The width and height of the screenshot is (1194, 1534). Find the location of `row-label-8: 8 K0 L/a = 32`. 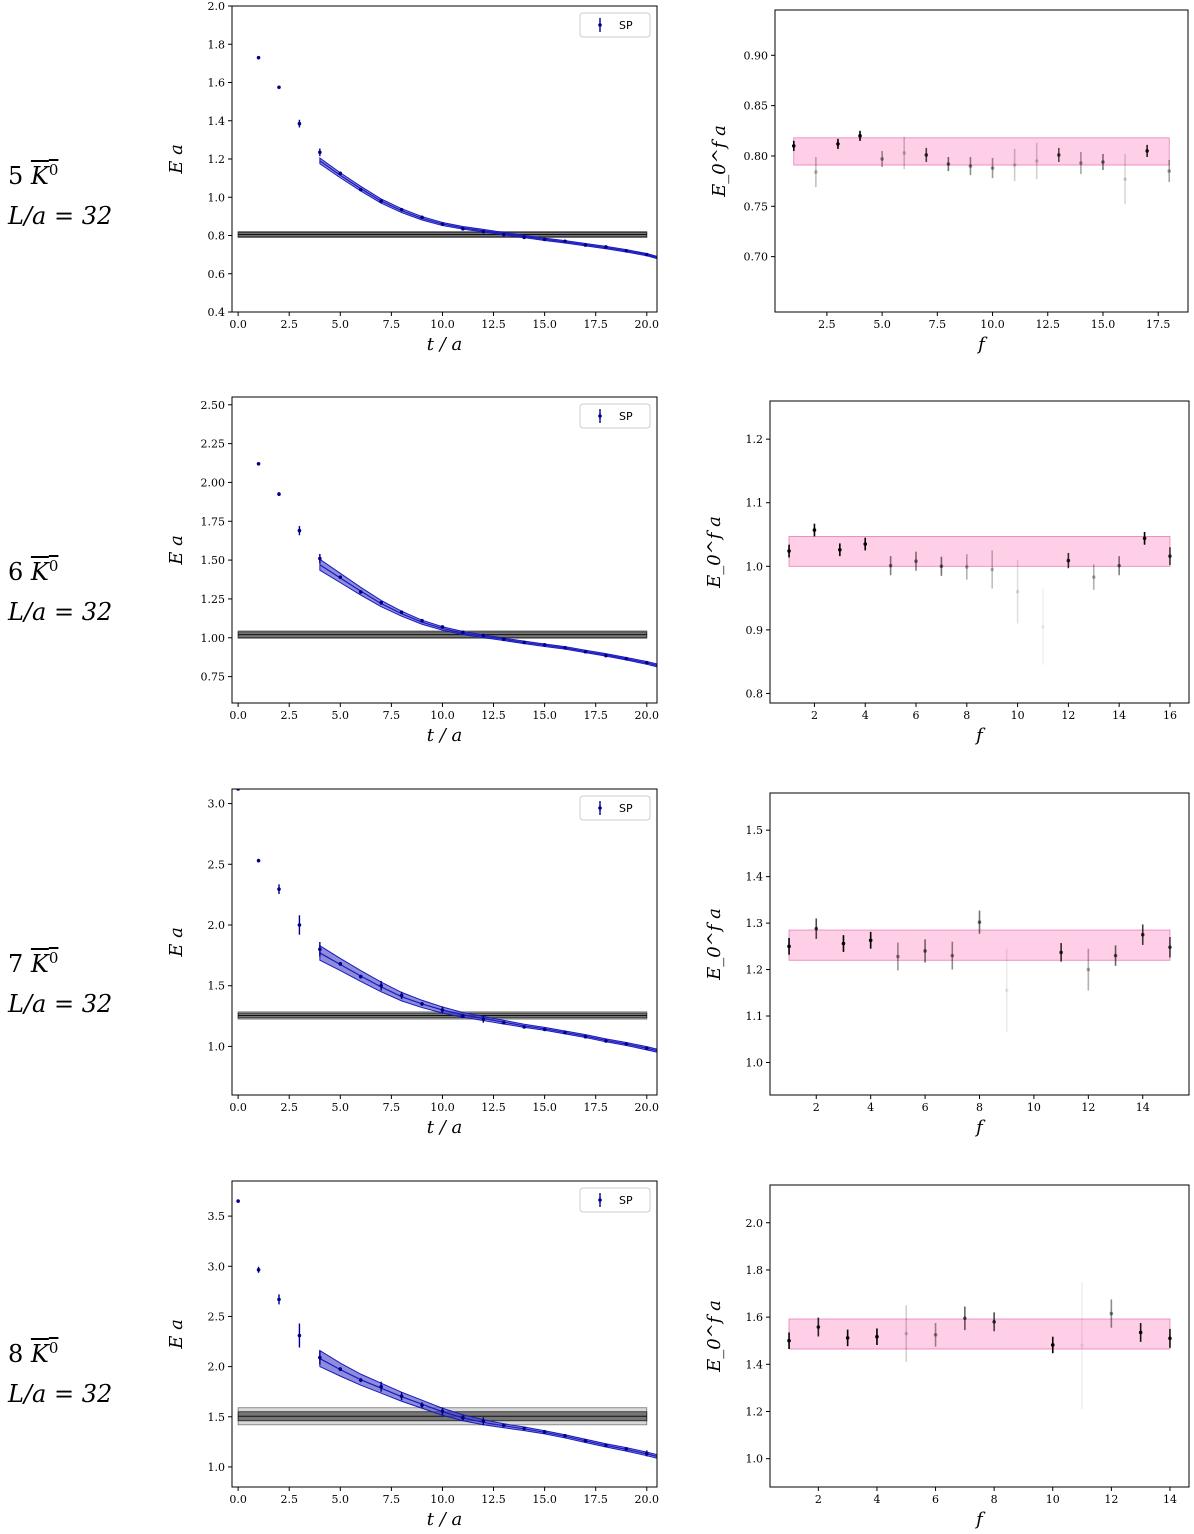

row-label-8: 8 K0 L/a = 32 is located at coordinates (83, 1371).